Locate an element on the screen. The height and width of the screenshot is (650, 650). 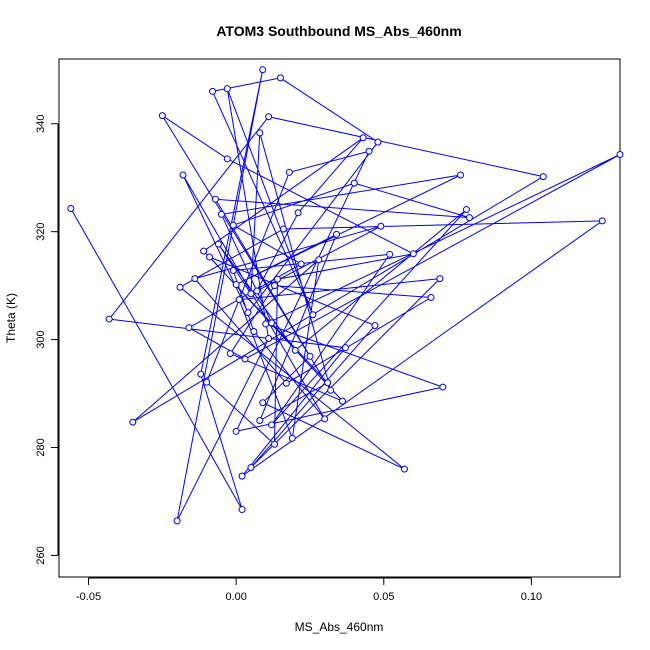
x-axis-label: MS_Abs_460nm is located at coordinates (339, 627).